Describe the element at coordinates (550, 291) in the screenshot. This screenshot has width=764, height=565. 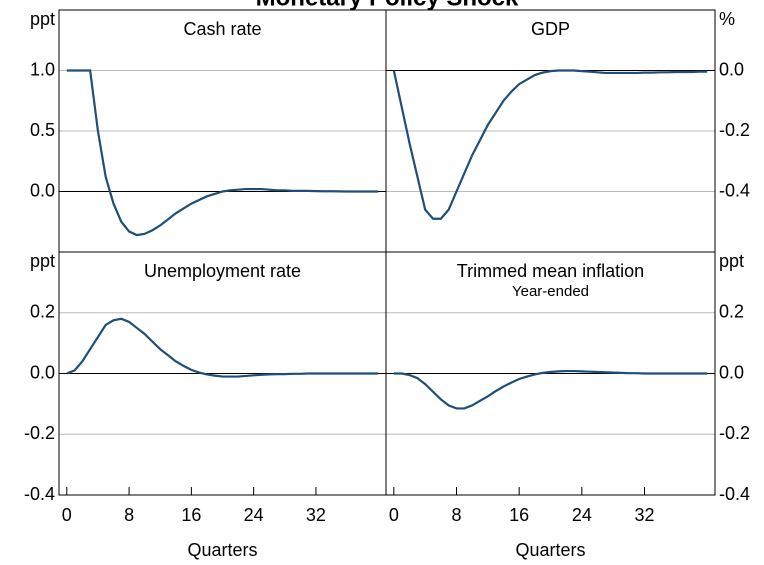
I see `panel-subtitle: Year-ended` at that location.